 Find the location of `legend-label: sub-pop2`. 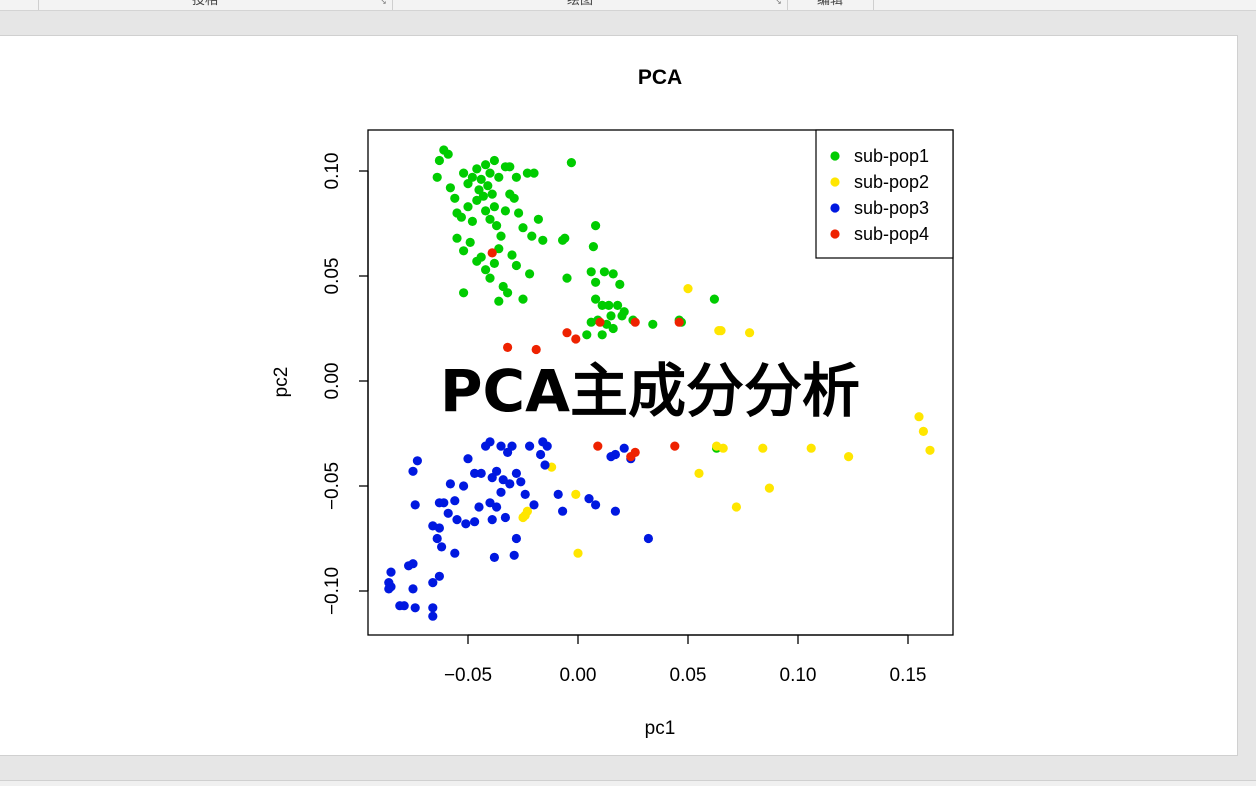

legend-label: sub-pop2 is located at coordinates (891, 182).